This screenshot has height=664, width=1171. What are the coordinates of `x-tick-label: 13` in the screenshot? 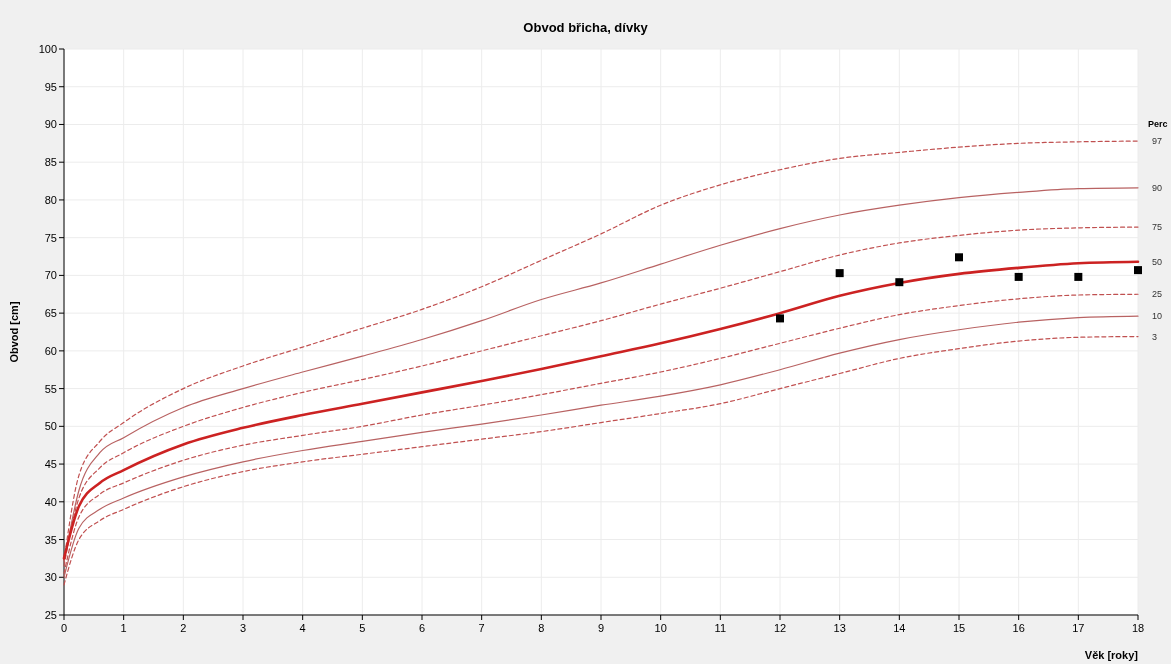 It's located at (839, 628).